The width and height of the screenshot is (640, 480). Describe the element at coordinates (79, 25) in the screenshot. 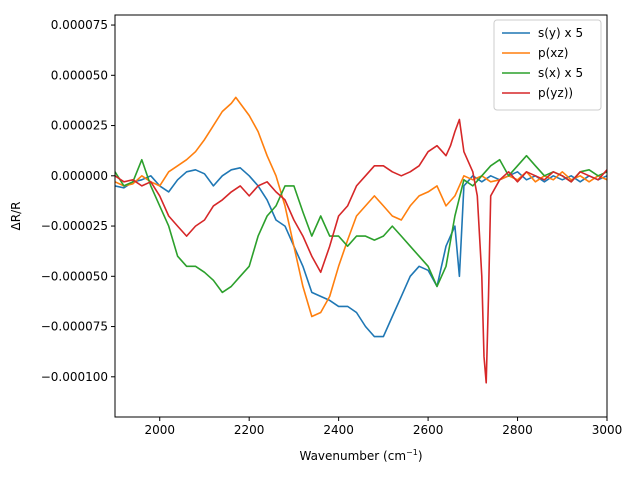

I see `y-tick-label: 0.000075` at that location.